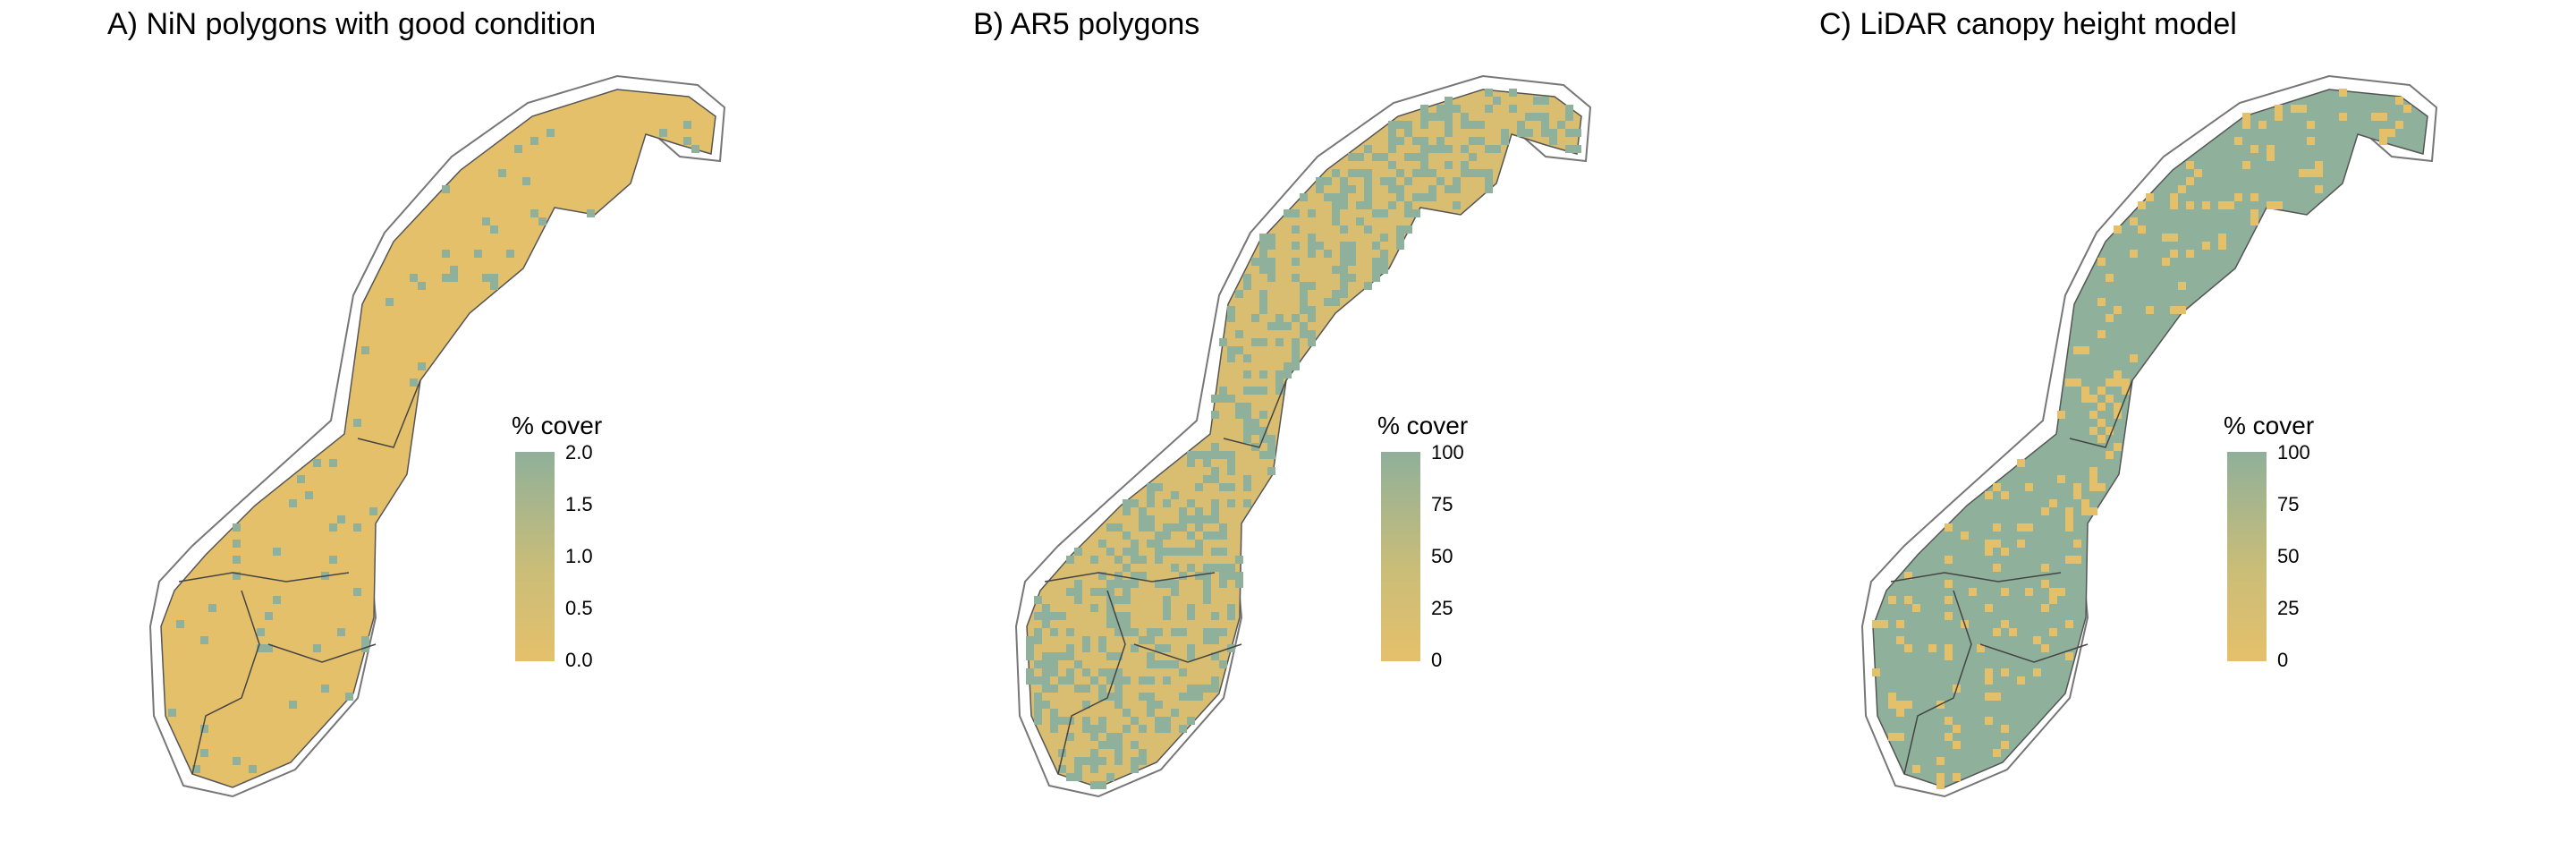 The width and height of the screenshot is (2576, 859). What do you see at coordinates (2288, 504) in the screenshot?
I see `legend-tick-label: 75` at bounding box center [2288, 504].